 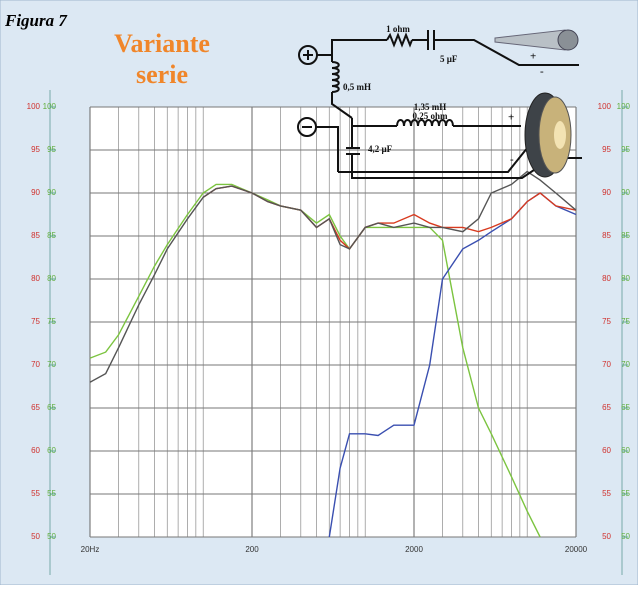 I want to click on tweeter-plus: +, so click(x=533, y=57).